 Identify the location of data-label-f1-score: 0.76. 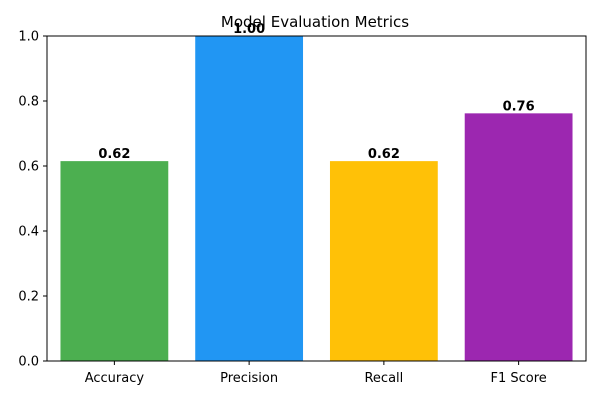
(519, 106).